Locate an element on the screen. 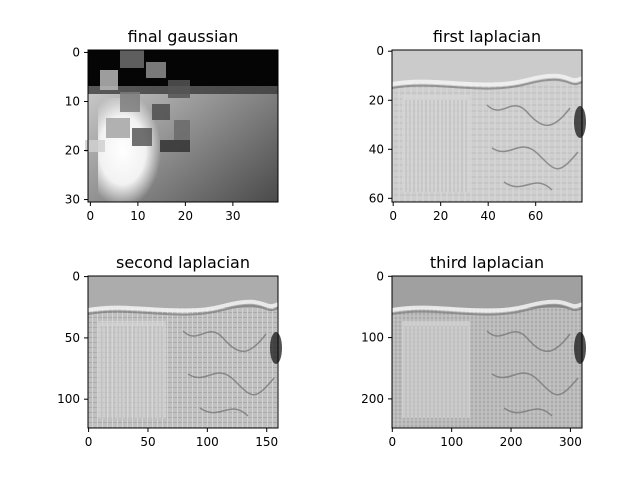  x-tick-label: 50 is located at coordinates (147, 442).